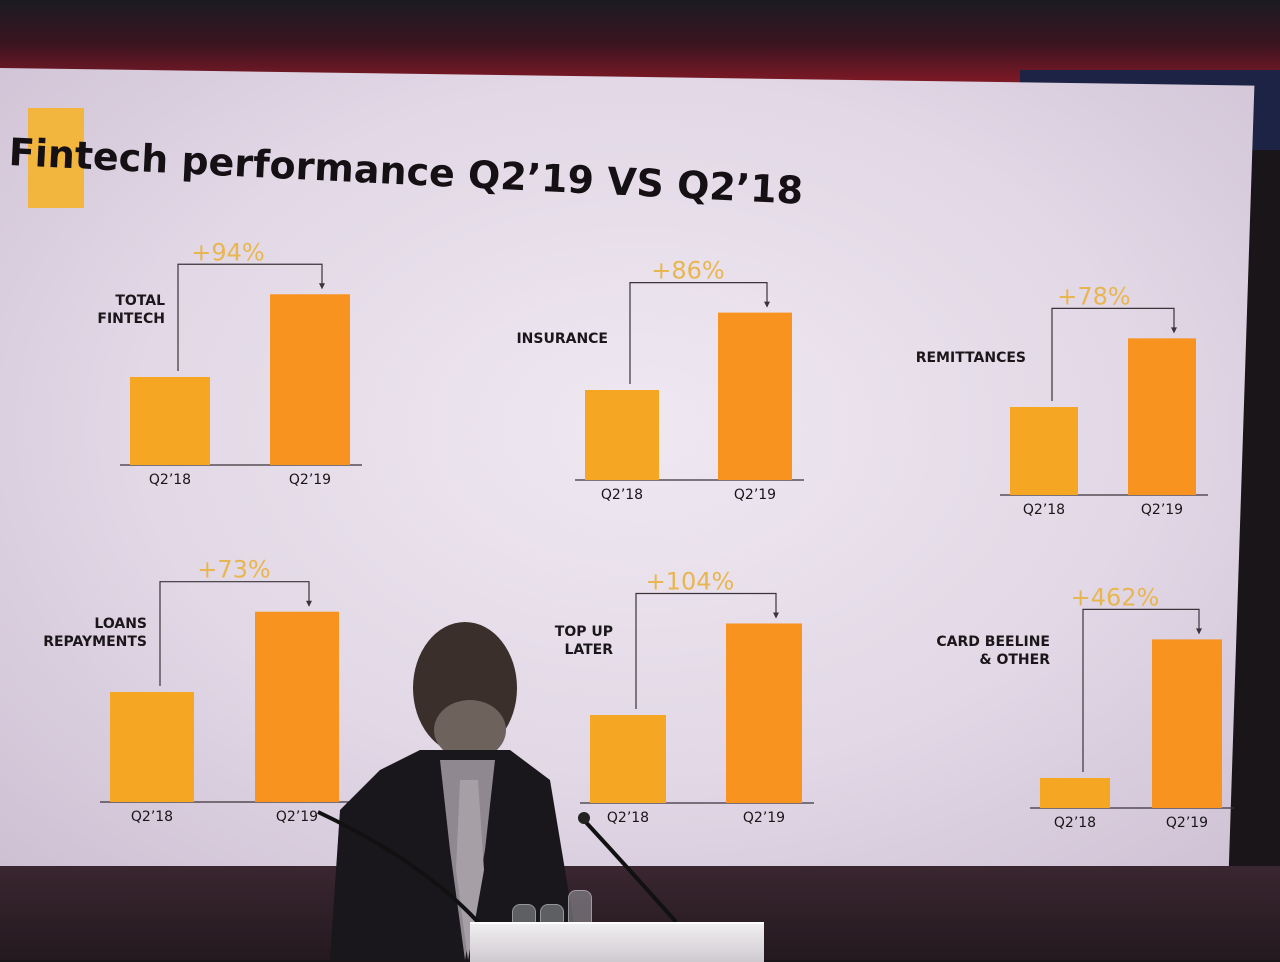 This screenshot has height=962, width=1280. What do you see at coordinates (131, 319) in the screenshot?
I see `category-label: FINTECH` at bounding box center [131, 319].